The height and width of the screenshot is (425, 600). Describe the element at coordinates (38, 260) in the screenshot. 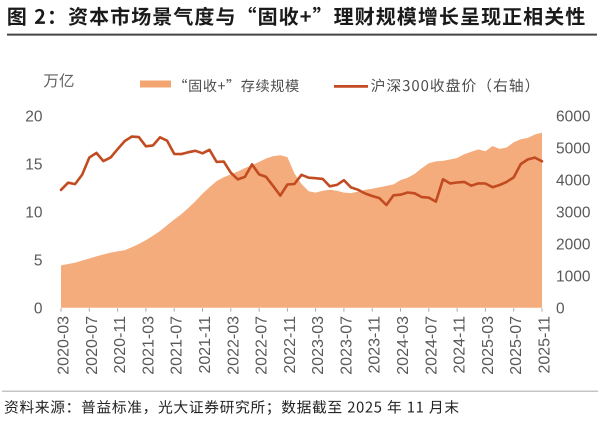

I see `svg-text: 5` at that location.